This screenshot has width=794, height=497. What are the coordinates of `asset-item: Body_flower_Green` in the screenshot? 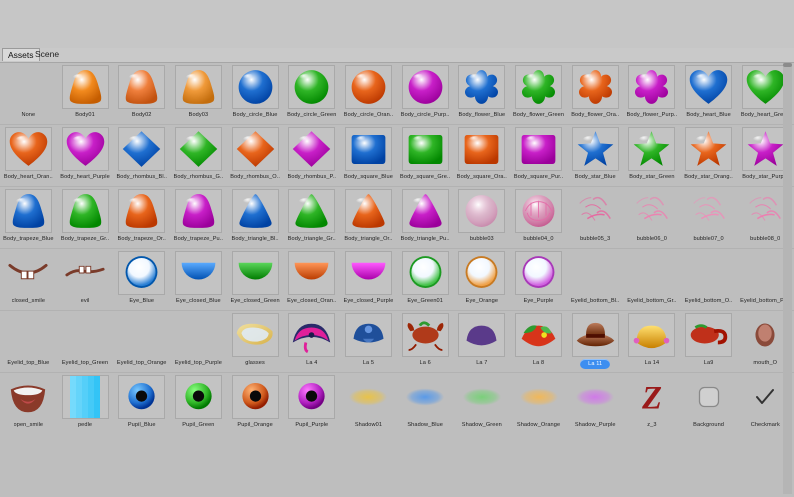 It's located at (538, 91).